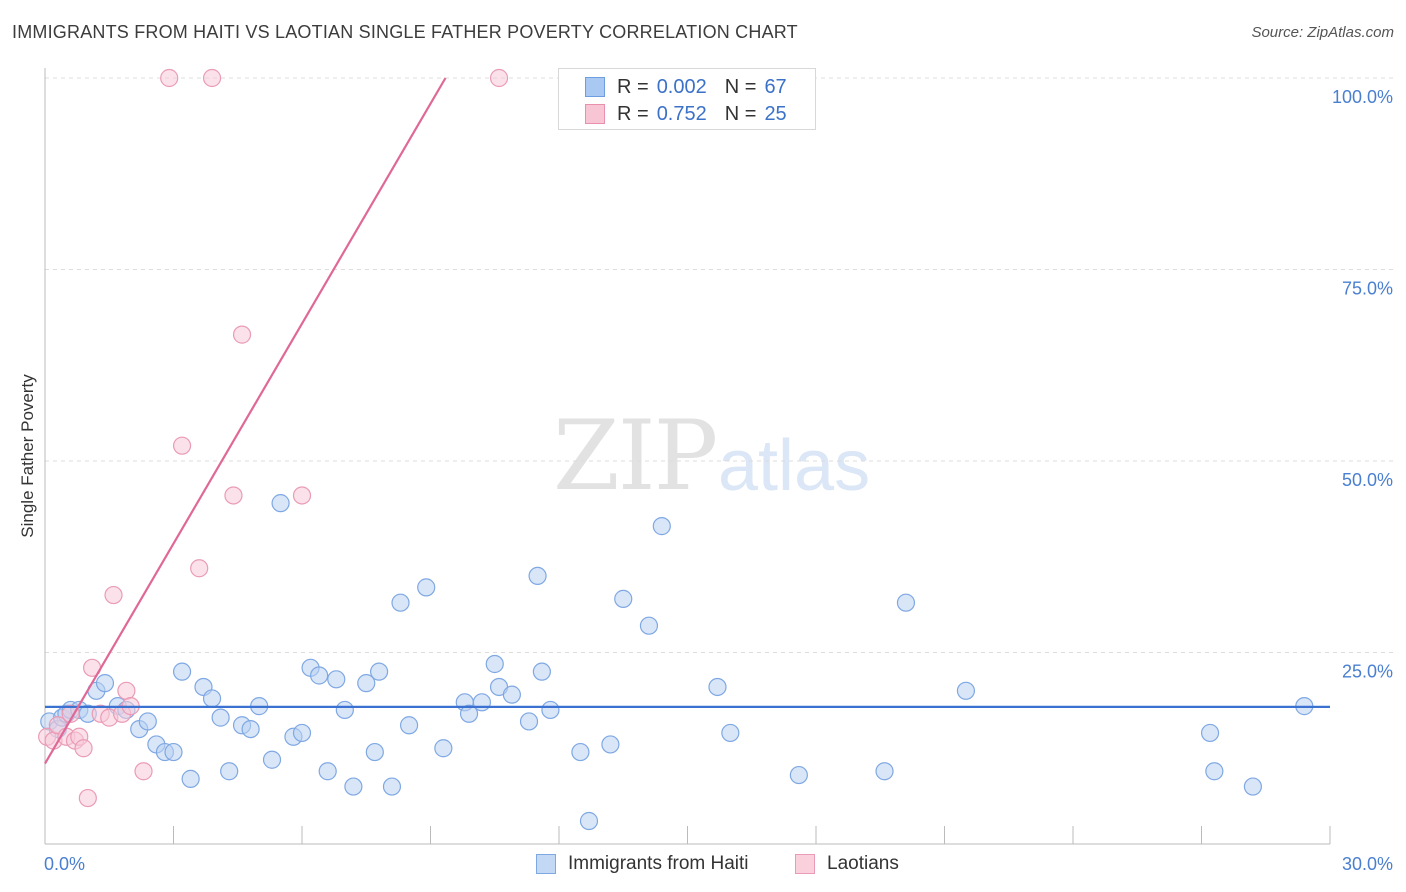 This screenshot has width=1406, height=892. Describe the element at coordinates (681, 86) in the screenshot. I see `legend-r-value: 0.002` at that location.